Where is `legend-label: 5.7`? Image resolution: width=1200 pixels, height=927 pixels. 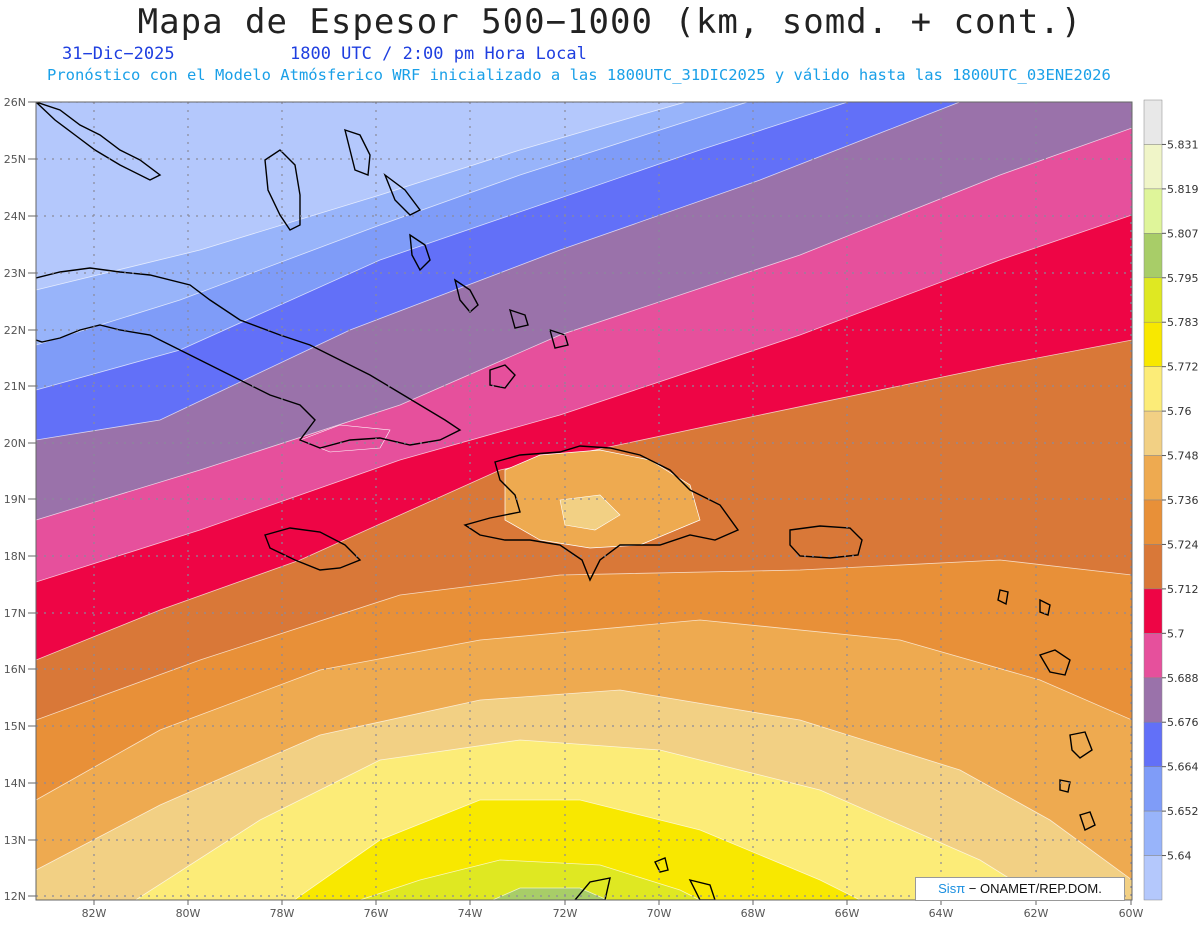
legend-label: 5.7 is located at coordinates (1176, 633).